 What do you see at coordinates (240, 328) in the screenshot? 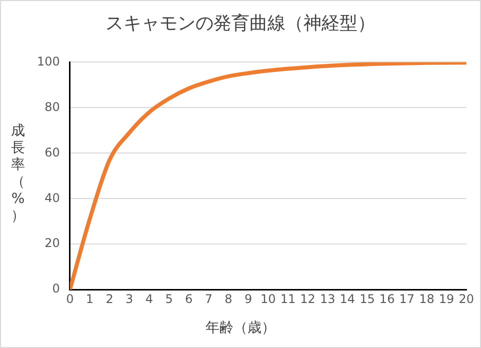
I see `x-axis-title: 年齢（歳）` at bounding box center [240, 328].